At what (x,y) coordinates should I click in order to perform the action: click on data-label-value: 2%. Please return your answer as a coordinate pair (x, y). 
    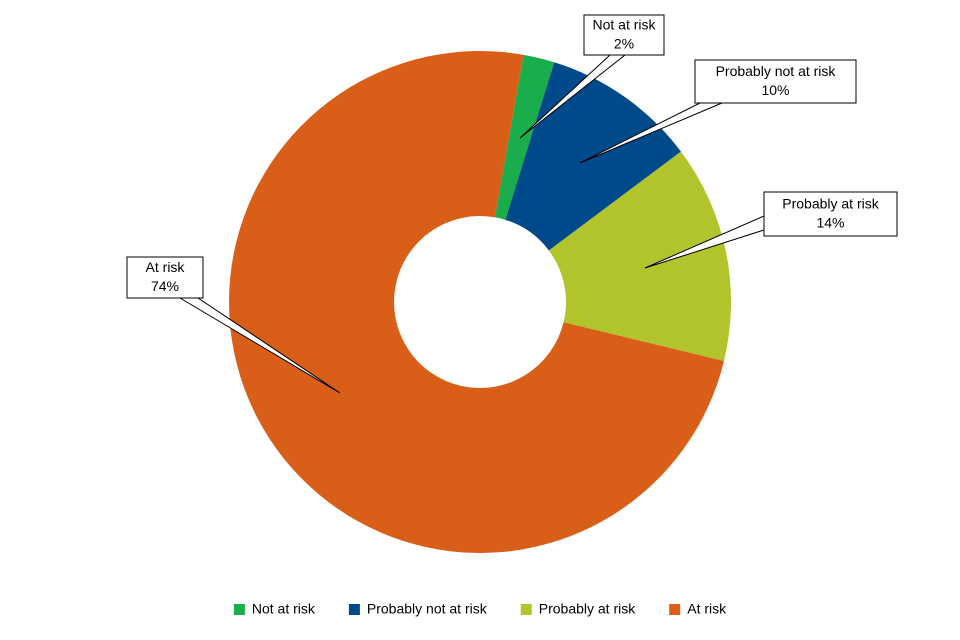
    Looking at the image, I should click on (624, 44).